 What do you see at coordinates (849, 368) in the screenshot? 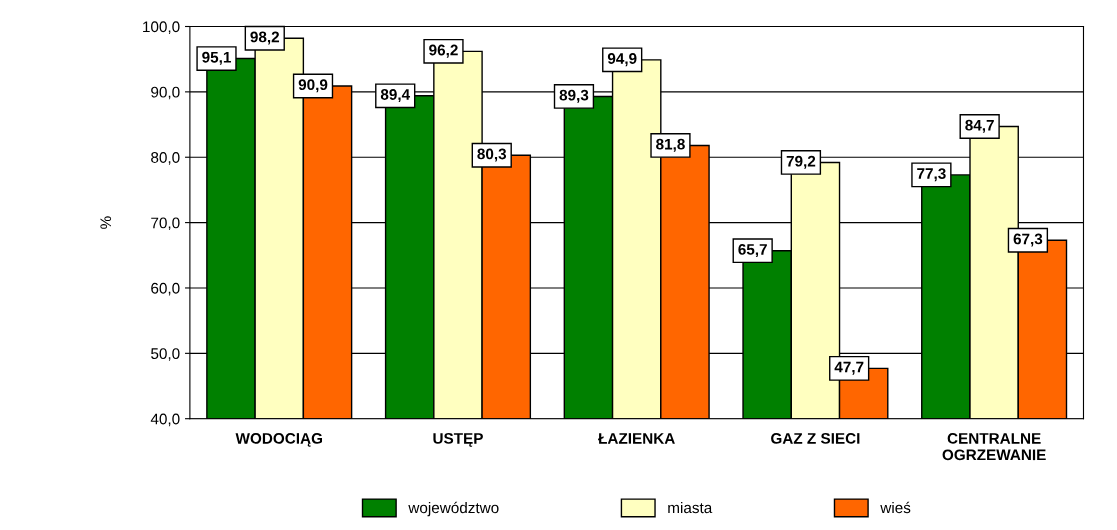
I see `data-label: 47,7` at bounding box center [849, 368].